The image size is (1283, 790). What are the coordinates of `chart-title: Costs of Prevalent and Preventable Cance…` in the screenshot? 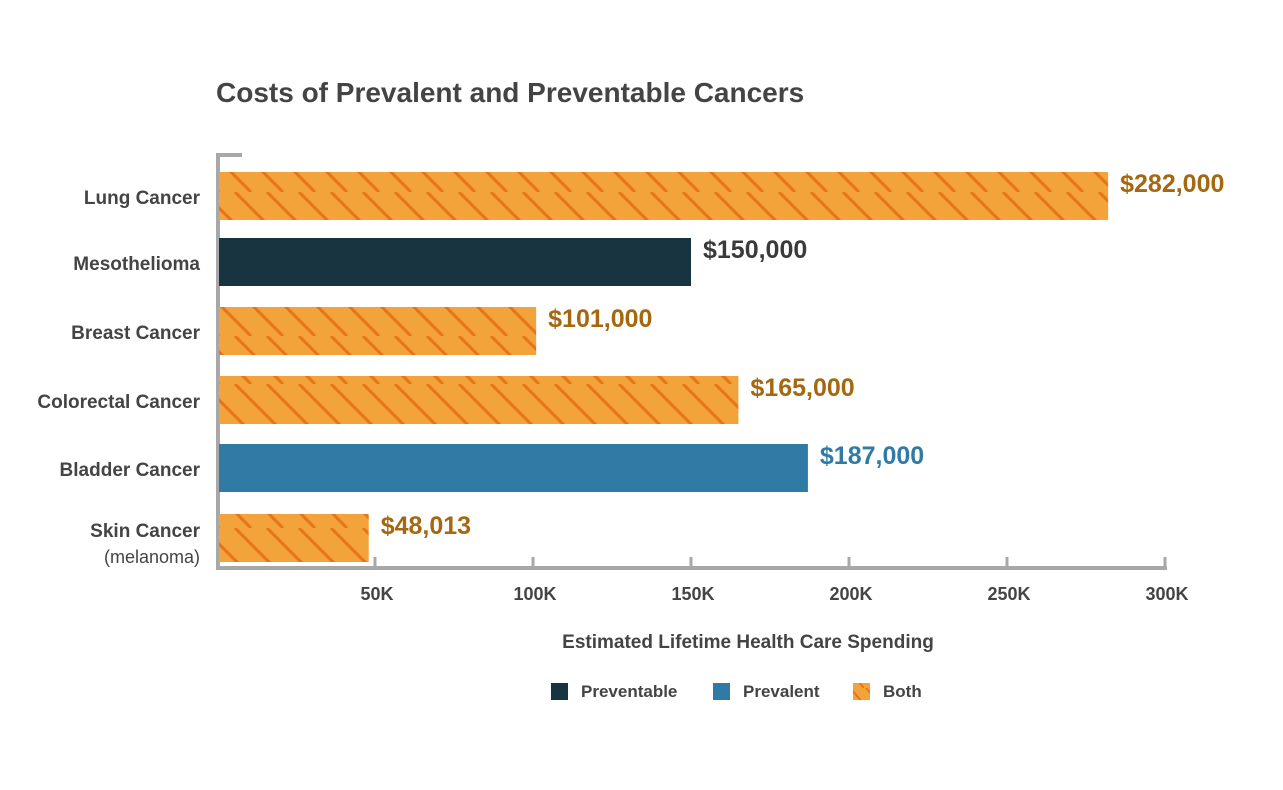 It's located at (510, 92).